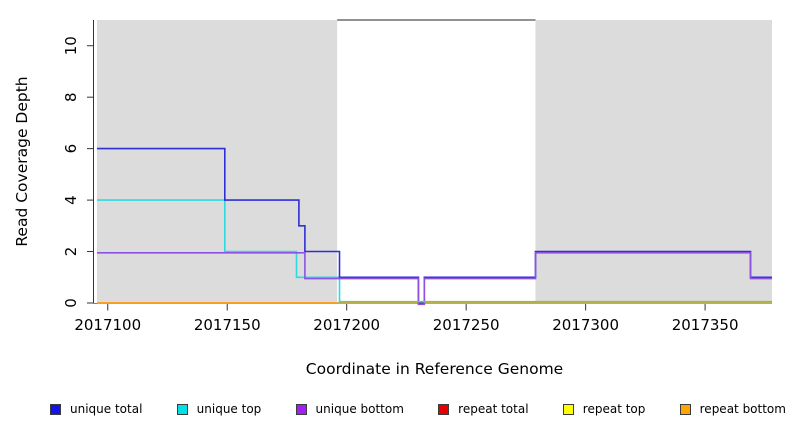 Image resolution: width=792 pixels, height=432 pixels. I want to click on legend-label: repeat top, so click(614, 409).